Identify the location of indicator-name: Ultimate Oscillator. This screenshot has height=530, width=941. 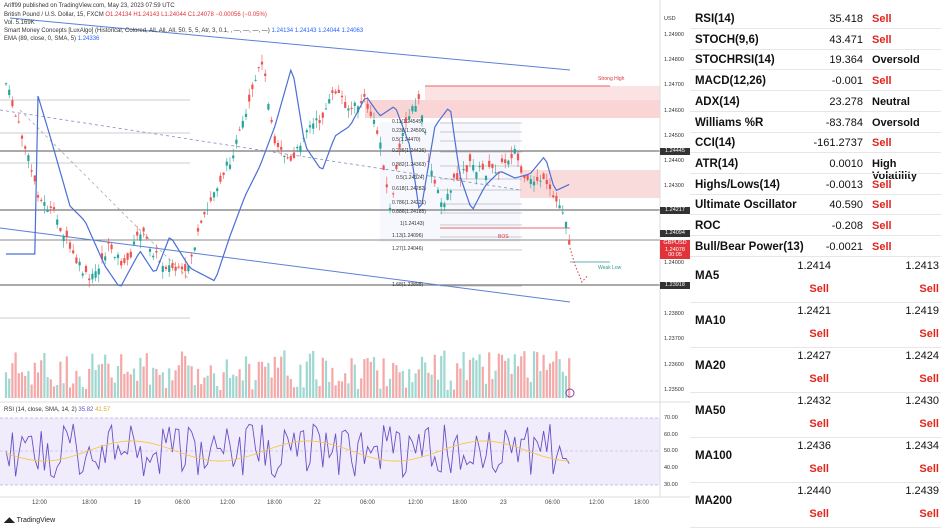
(746, 205).